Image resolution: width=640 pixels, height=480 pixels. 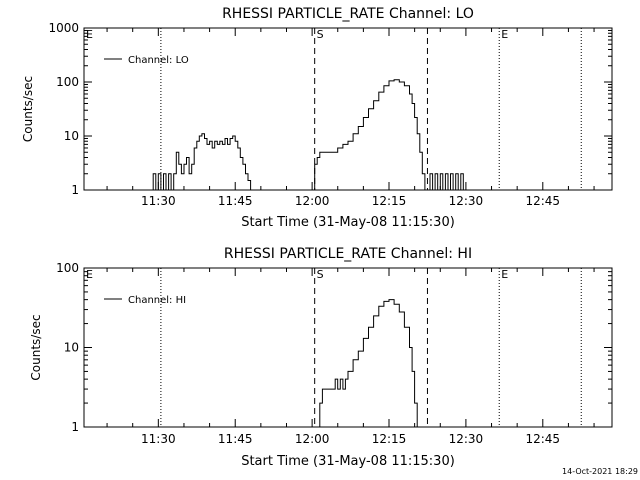 What do you see at coordinates (348, 14) in the screenshot?
I see `chart-title: RHESSI PARTICLE_RATE Channel: LO` at bounding box center [348, 14].